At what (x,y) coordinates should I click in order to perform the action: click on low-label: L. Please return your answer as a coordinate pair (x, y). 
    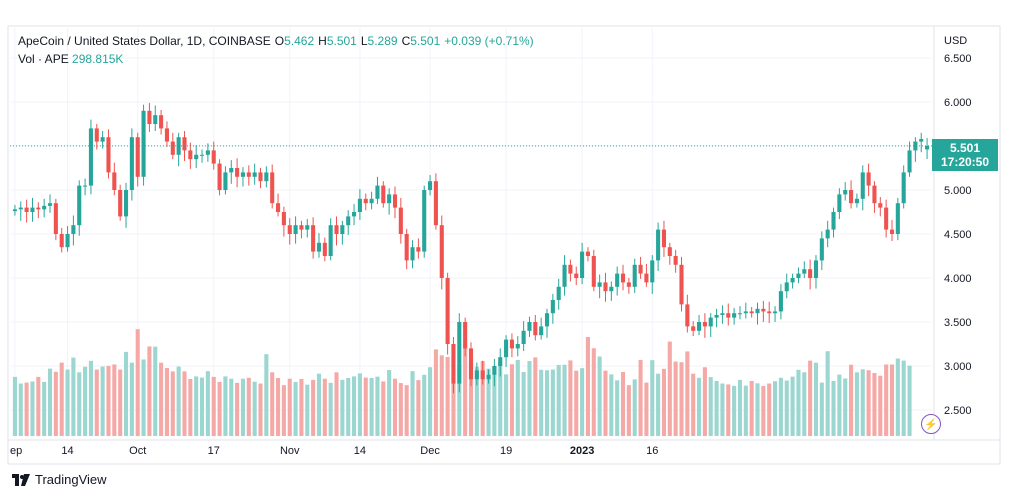
    Looking at the image, I should click on (364, 41).